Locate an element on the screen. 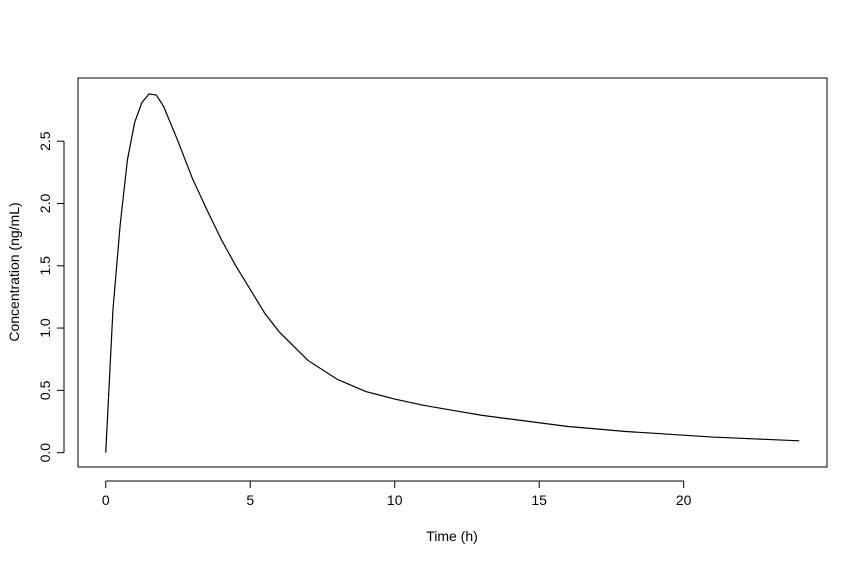 Image resolution: width=867 pixels, height=571 pixels. x-tick-label: 10 is located at coordinates (395, 500).